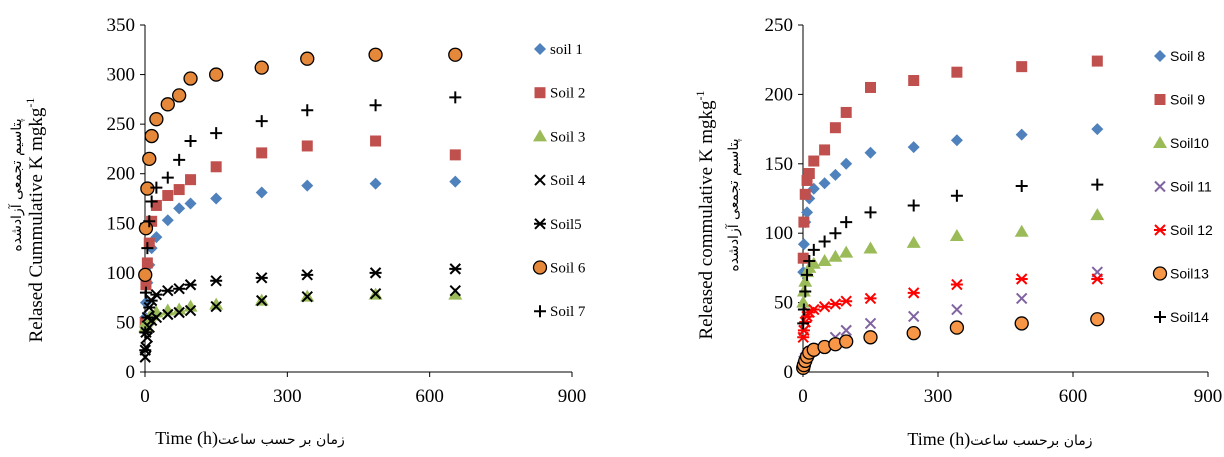 The image size is (1224, 457). What do you see at coordinates (938, 396) in the screenshot?
I see `x-tick-label: 300` at bounding box center [938, 396].